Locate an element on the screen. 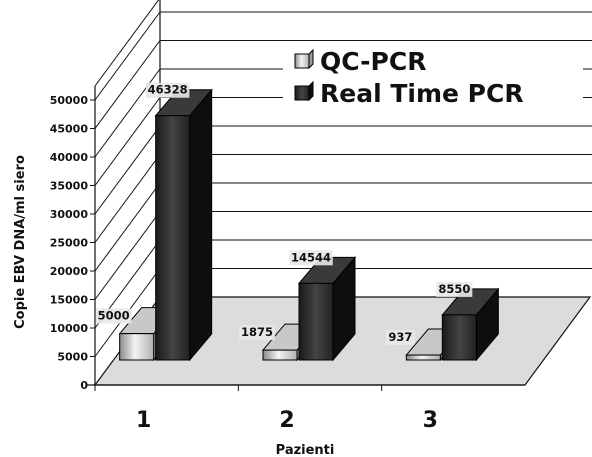 This screenshot has height=457, width=592. data-label-text: 8550 is located at coordinates (454, 289).